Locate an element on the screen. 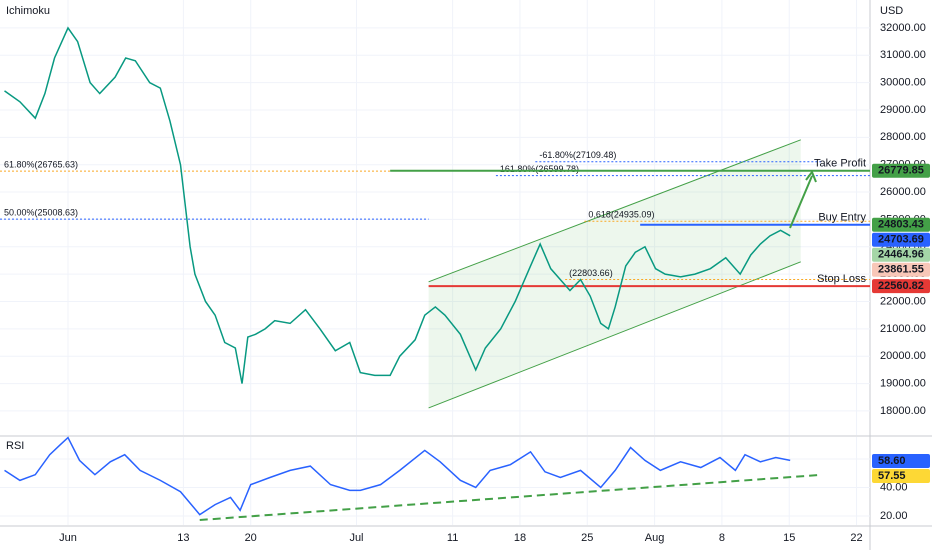 This screenshot has height=550, width=932. fib-label: (22803.66) is located at coordinates (591, 273).